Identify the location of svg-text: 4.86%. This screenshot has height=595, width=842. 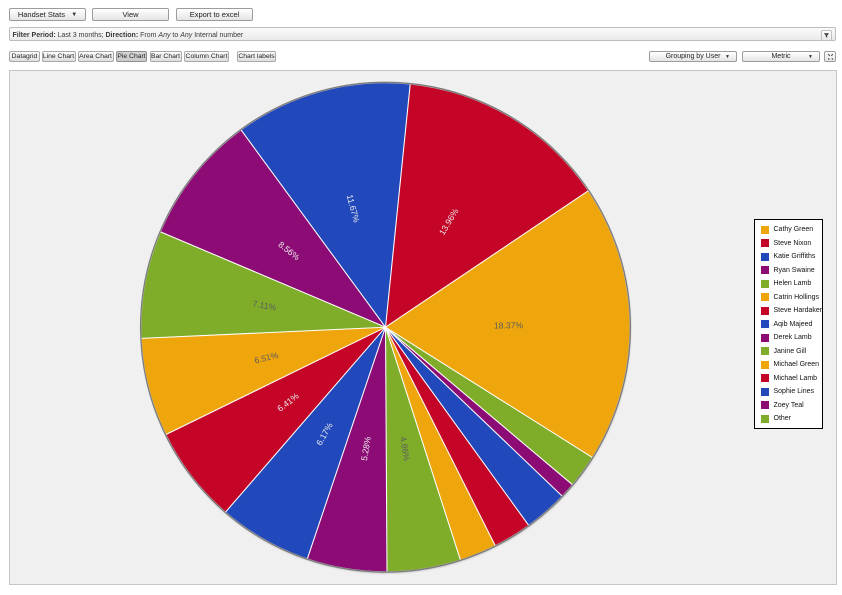
(405, 449).